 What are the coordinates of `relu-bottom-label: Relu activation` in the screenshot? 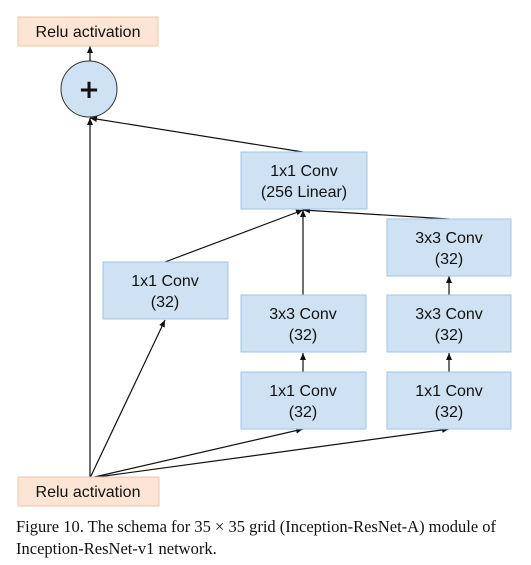 It's located at (88, 492).